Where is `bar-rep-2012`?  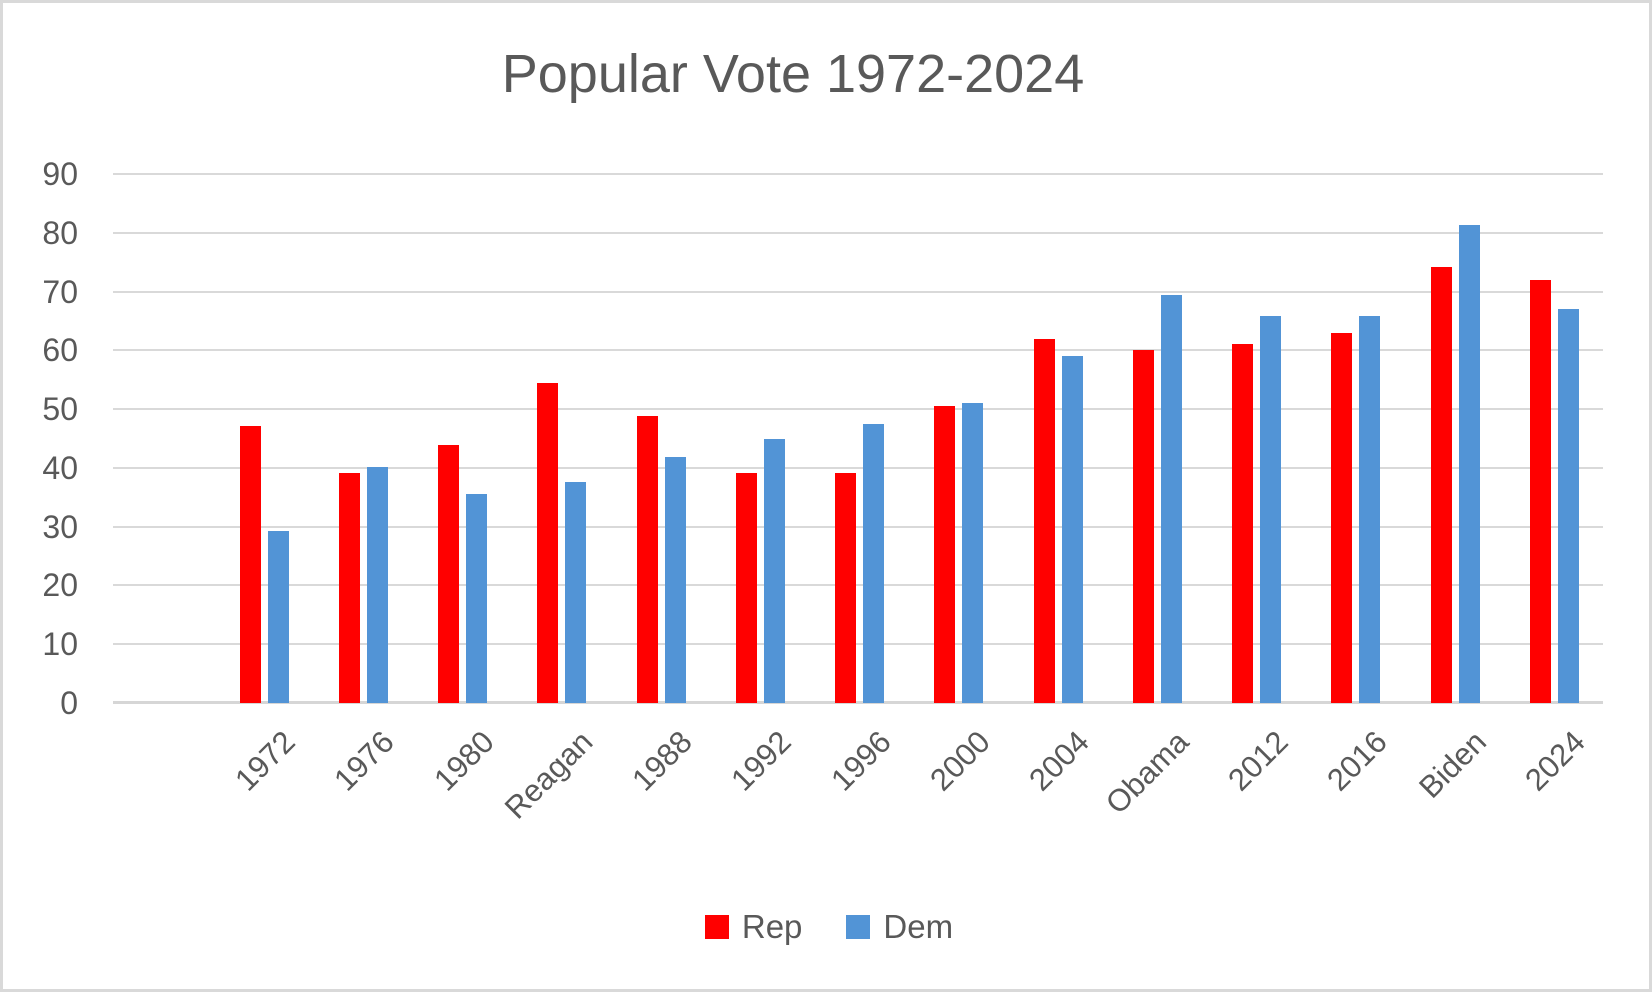 bar-rep-2012 is located at coordinates (1242, 523).